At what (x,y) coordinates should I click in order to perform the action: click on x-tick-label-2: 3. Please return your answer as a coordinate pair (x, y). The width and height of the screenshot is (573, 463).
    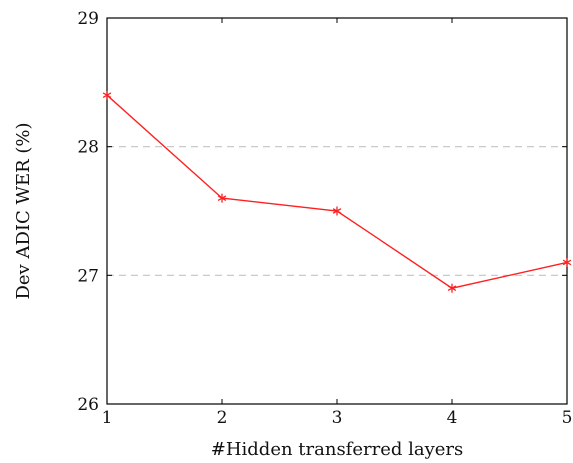
    Looking at the image, I should click on (337, 418).